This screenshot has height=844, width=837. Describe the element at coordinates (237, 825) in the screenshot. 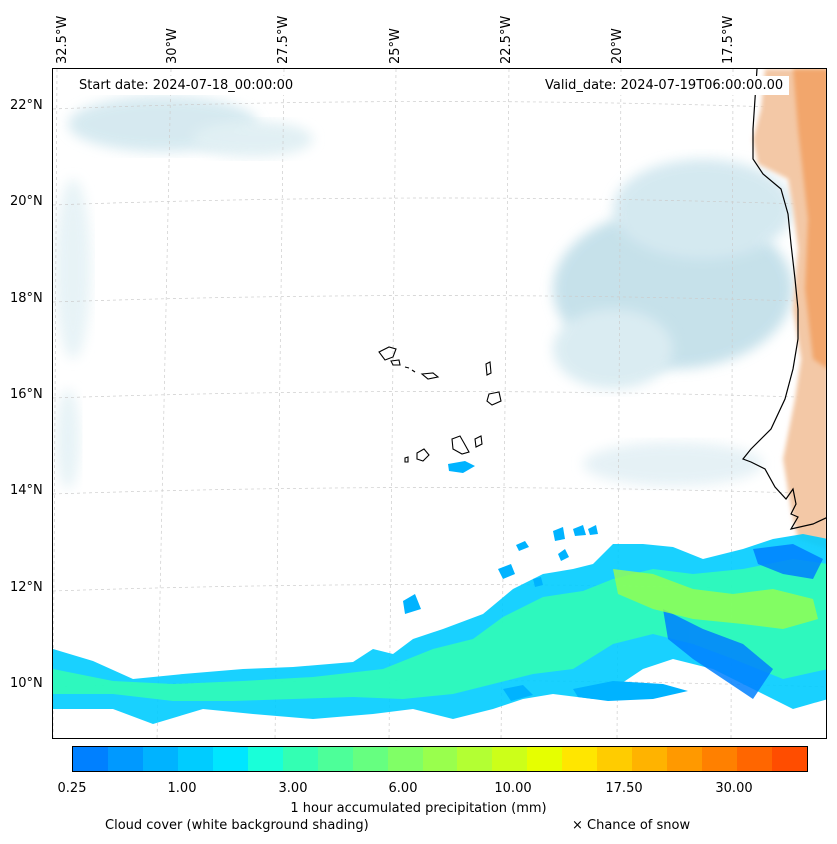

I see `cloud-cover-note: Cloud cover (white background shading)` at that location.